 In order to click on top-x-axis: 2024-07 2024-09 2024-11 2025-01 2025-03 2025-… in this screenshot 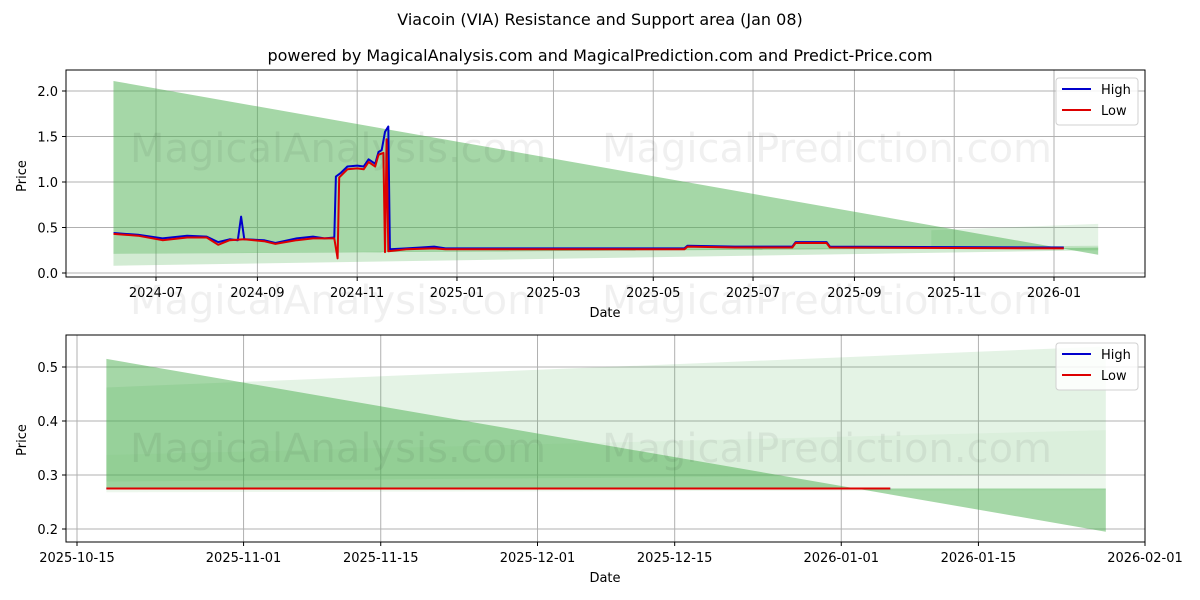, I will do `click(605, 289)`.